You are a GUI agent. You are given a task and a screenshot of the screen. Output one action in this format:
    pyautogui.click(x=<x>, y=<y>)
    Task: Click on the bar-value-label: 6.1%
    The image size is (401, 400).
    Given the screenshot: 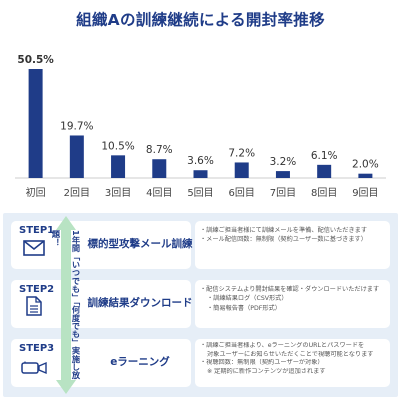 What is the action you would take?
    pyautogui.click(x=324, y=156)
    